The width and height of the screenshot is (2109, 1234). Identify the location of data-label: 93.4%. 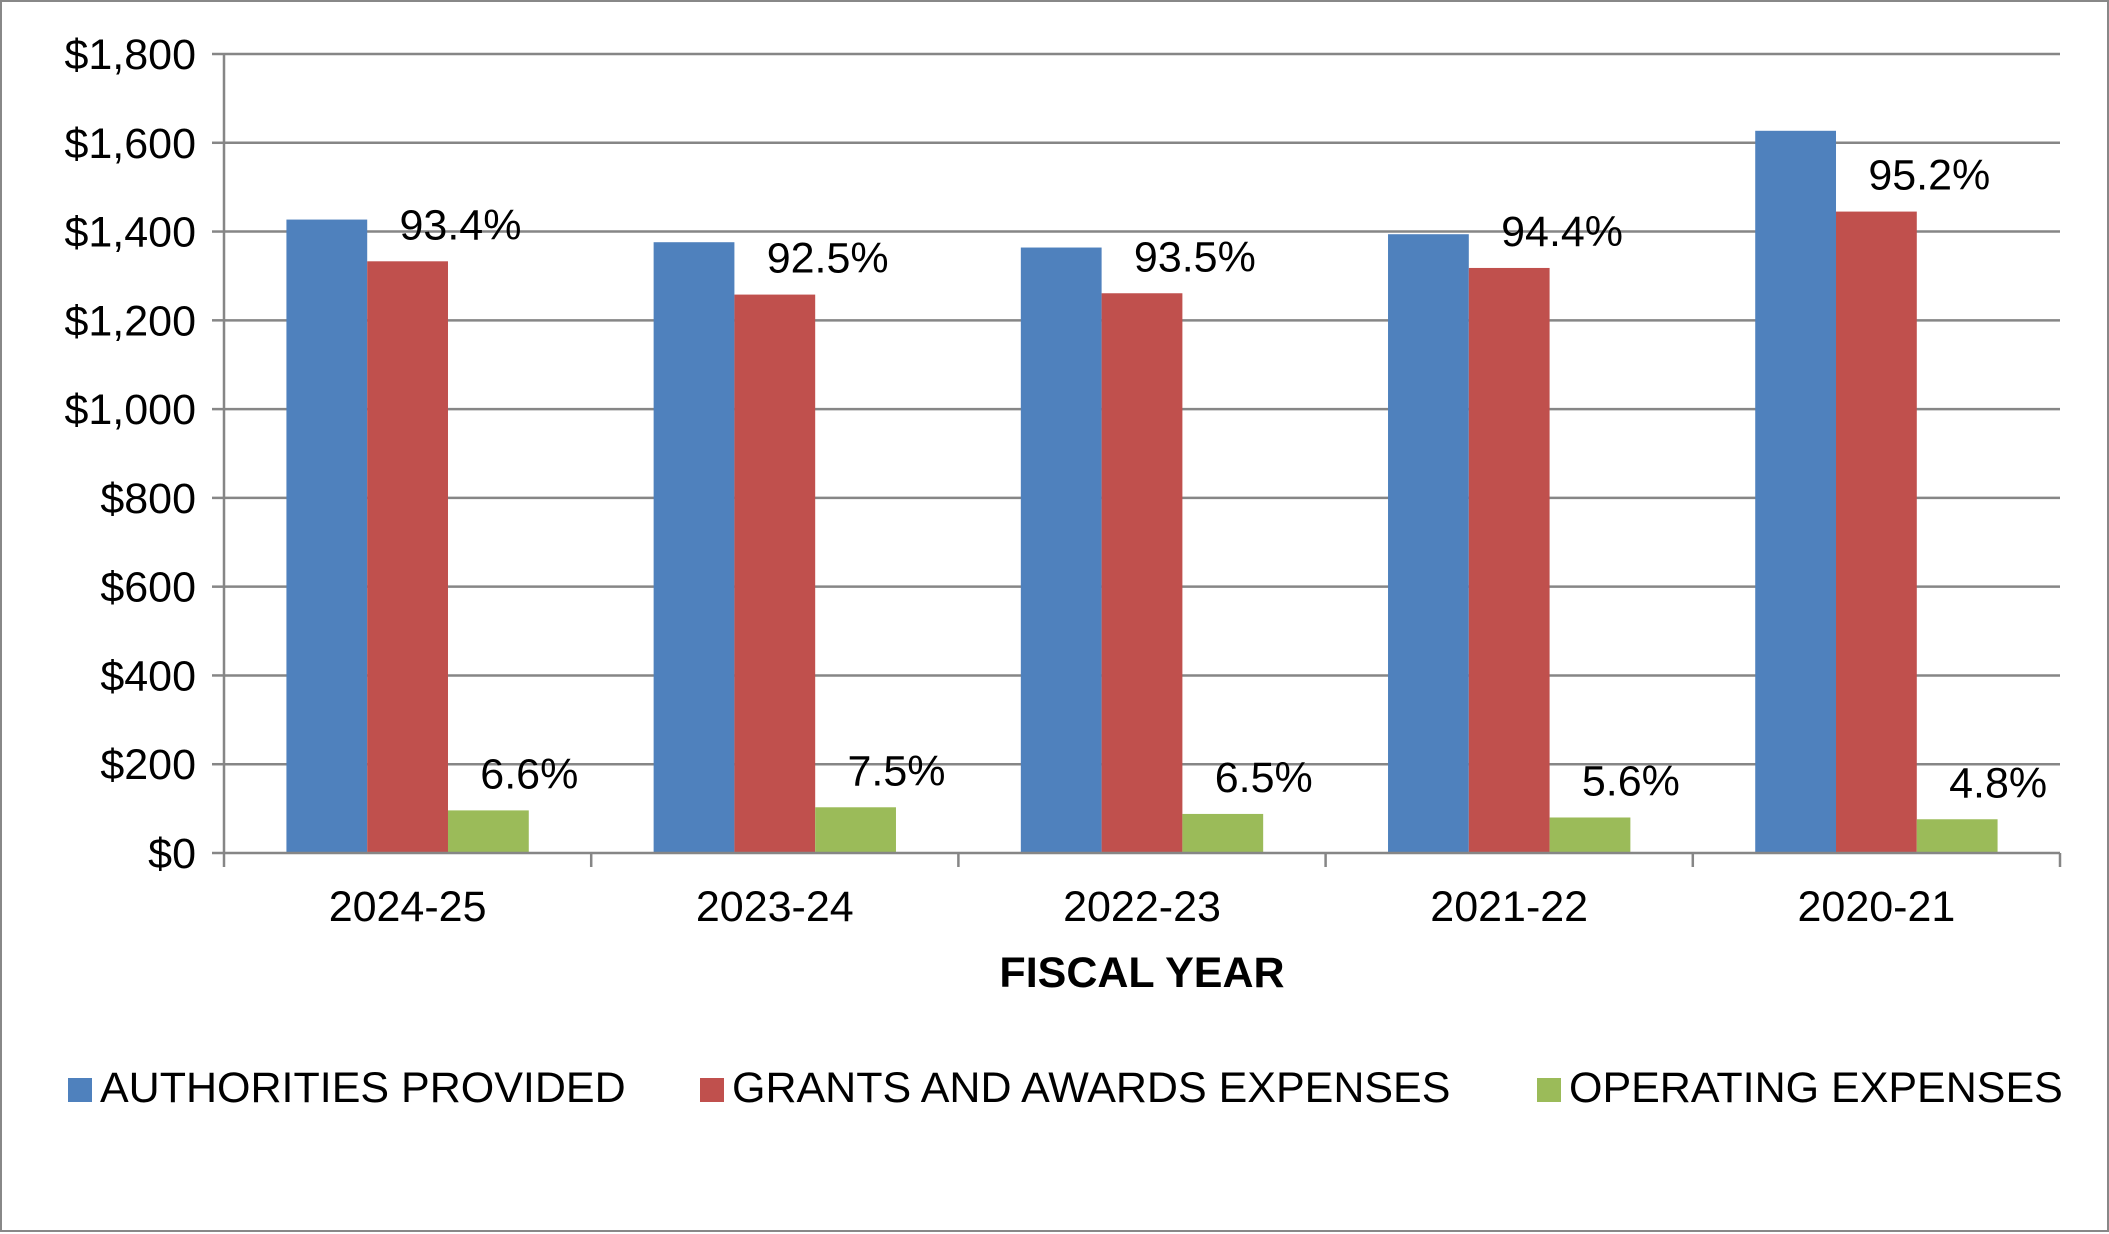
(461, 225).